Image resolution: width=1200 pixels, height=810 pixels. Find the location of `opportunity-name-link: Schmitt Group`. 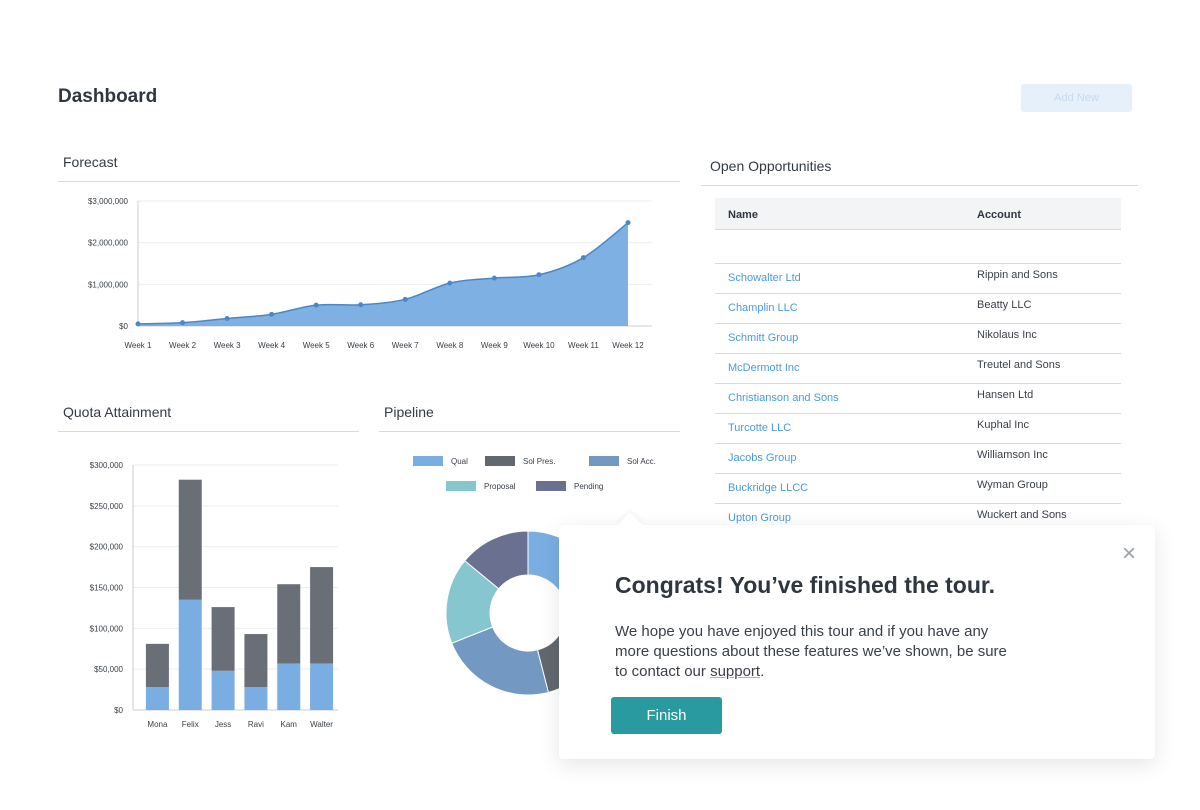

opportunity-name-link: Schmitt Group is located at coordinates (763, 338).